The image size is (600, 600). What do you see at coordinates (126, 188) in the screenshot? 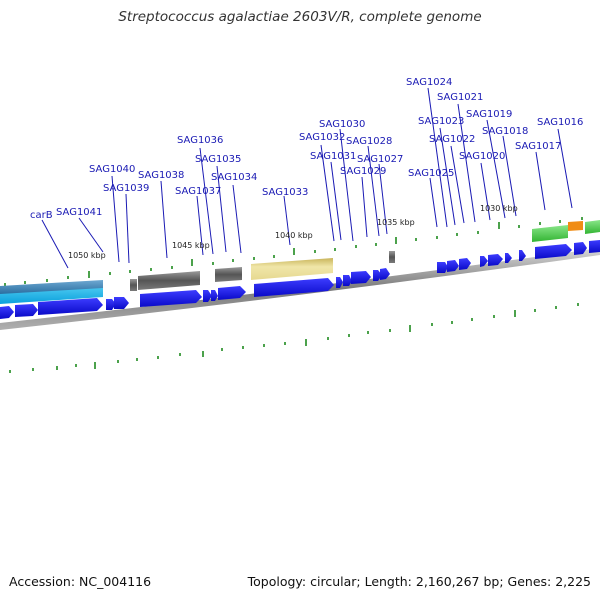
I see `gene-label: SAG1039` at bounding box center [126, 188].